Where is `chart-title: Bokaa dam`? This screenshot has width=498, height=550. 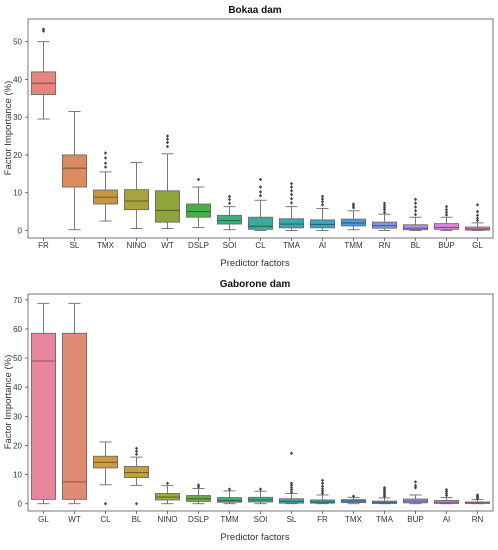 chart-title: Bokaa dam is located at coordinates (254, 10).